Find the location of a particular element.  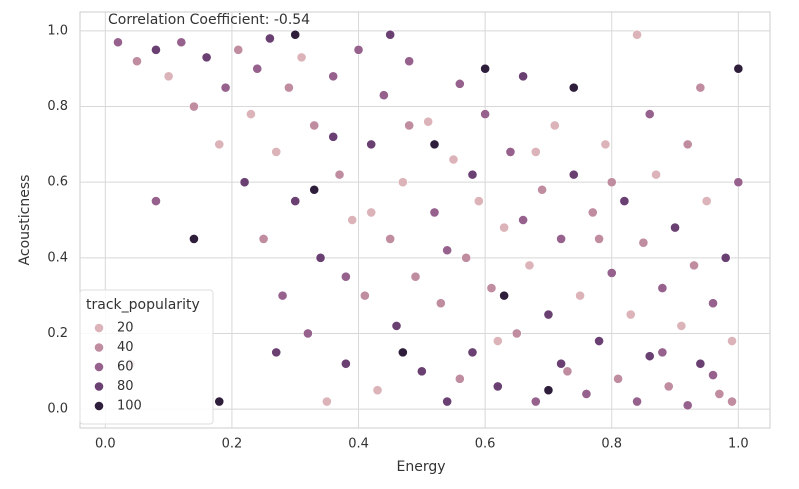

y-axis-label: Acousticness is located at coordinates (25, 220).